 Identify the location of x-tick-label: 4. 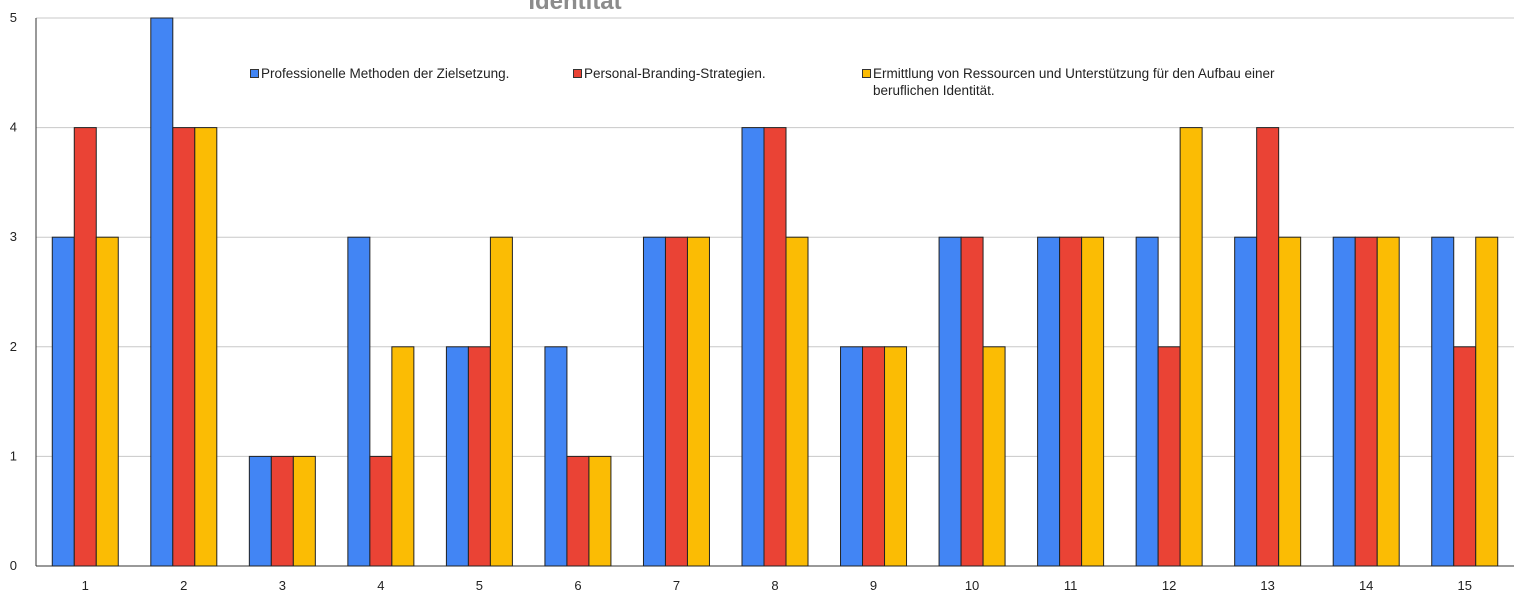
(380, 585).